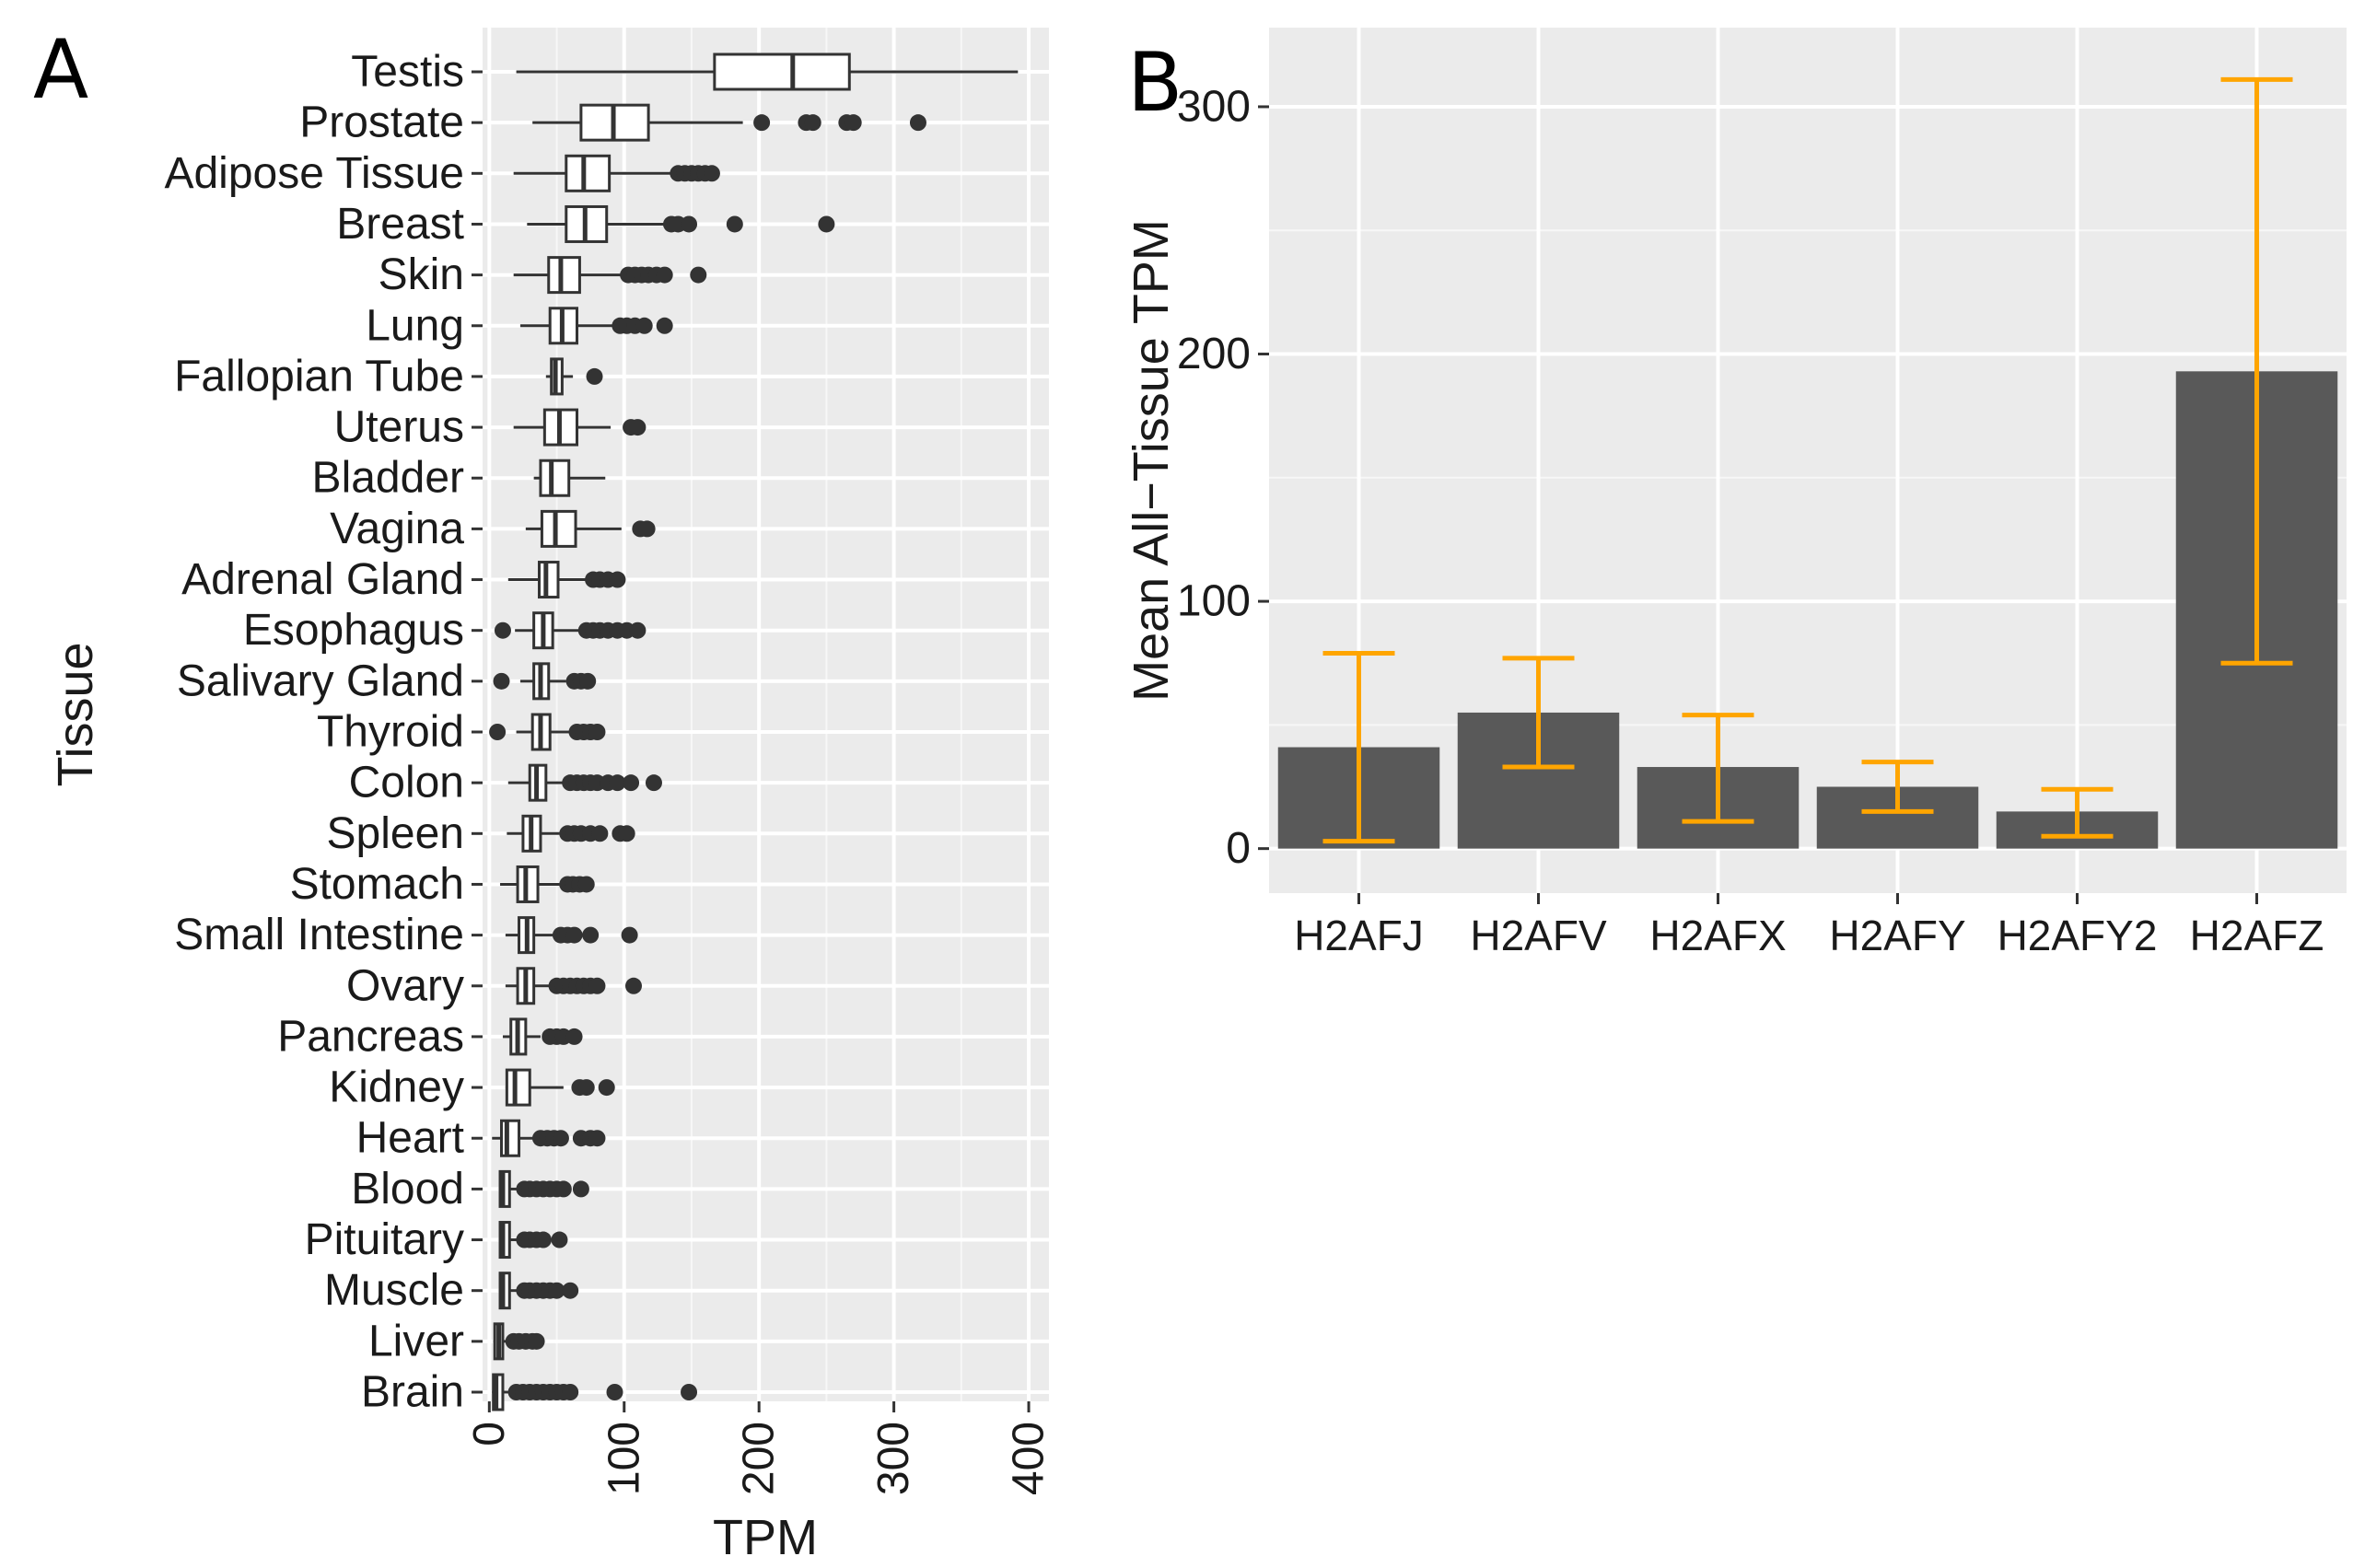 The height and width of the screenshot is (1568, 2353). Describe the element at coordinates (1214, 106) in the screenshot. I see `y-tick-label-300: 300` at that location.